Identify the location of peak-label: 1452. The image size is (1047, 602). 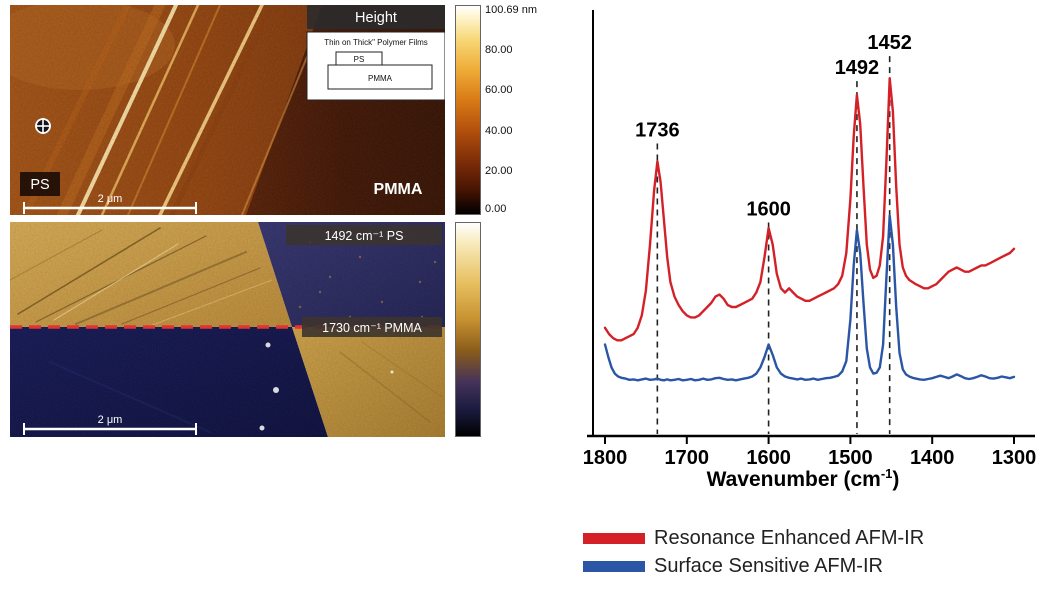
(889, 43).